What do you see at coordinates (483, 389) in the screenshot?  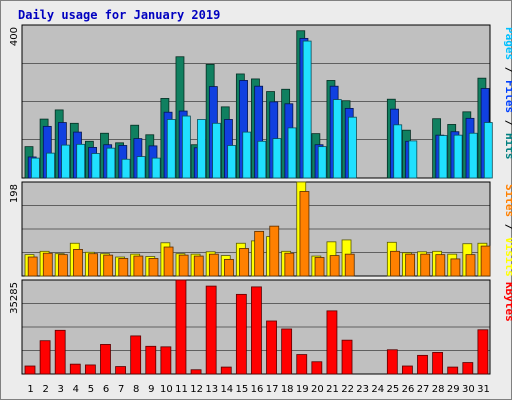 I see `x-tick-label-31: 31` at bounding box center [483, 389].